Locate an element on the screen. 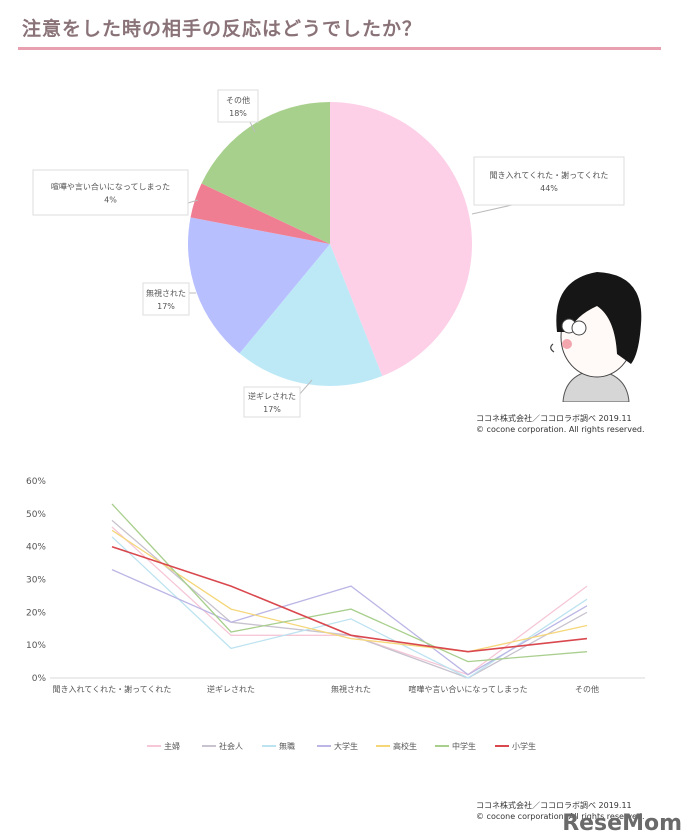 This screenshot has width=690, height=838. legend-label: 主婦 is located at coordinates (172, 746).